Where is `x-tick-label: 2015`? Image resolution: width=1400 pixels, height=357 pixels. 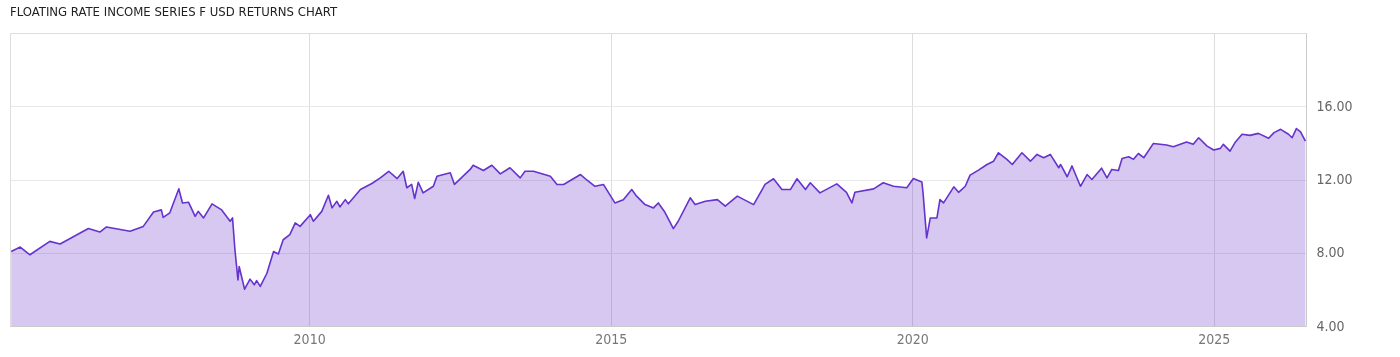 x-tick-label: 2015 is located at coordinates (611, 338).